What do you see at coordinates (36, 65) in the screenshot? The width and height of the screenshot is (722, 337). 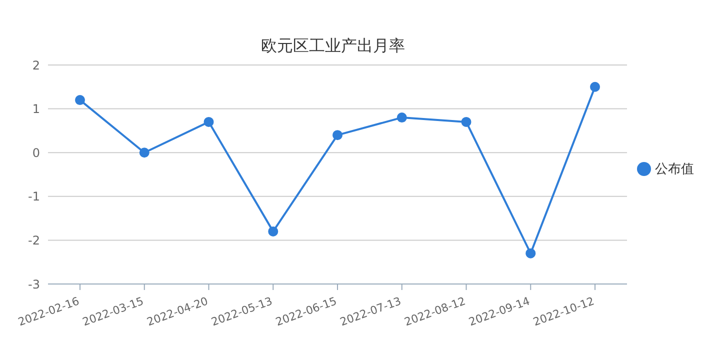 I see `y-tick-label: 2` at bounding box center [36, 65].